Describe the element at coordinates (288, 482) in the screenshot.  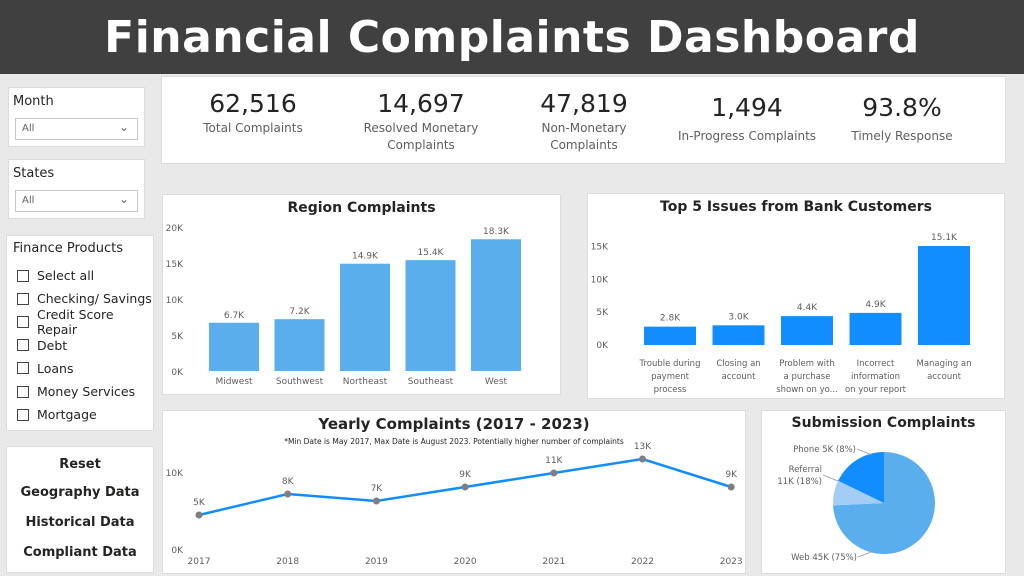
I see `data-label: 8K` at that location.